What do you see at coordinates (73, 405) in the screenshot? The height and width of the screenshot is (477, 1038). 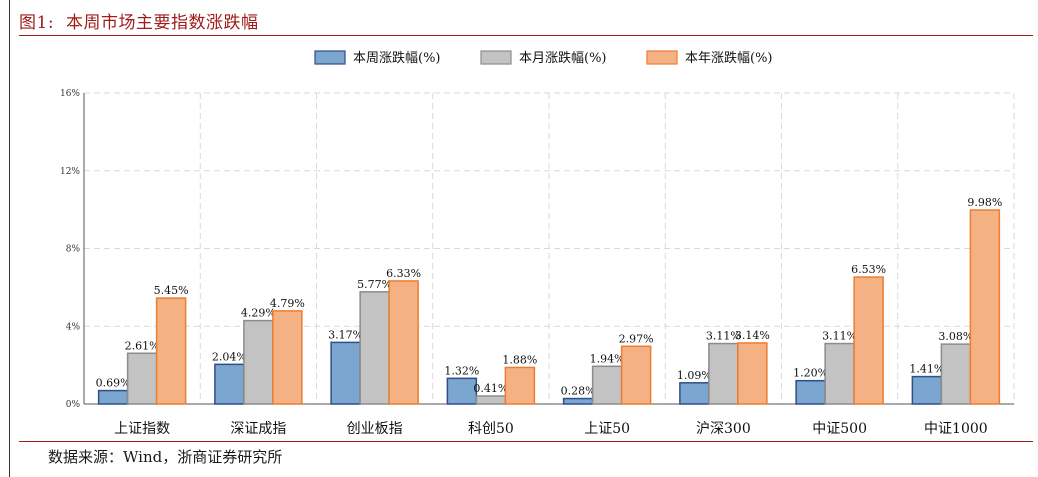 I see `y-tick-label: 0%` at bounding box center [73, 405].